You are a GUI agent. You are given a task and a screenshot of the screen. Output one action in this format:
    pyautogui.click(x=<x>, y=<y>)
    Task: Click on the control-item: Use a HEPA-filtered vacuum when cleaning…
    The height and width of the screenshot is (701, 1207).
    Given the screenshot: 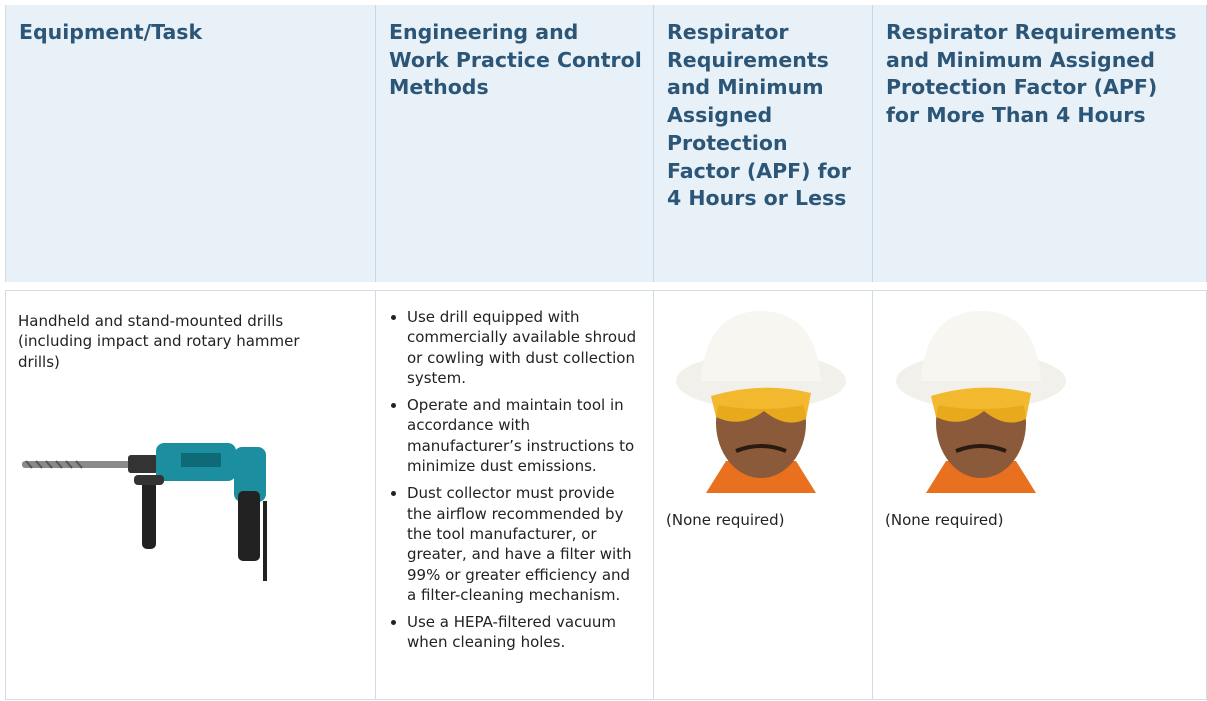 What is the action you would take?
    pyautogui.click(x=523, y=632)
    